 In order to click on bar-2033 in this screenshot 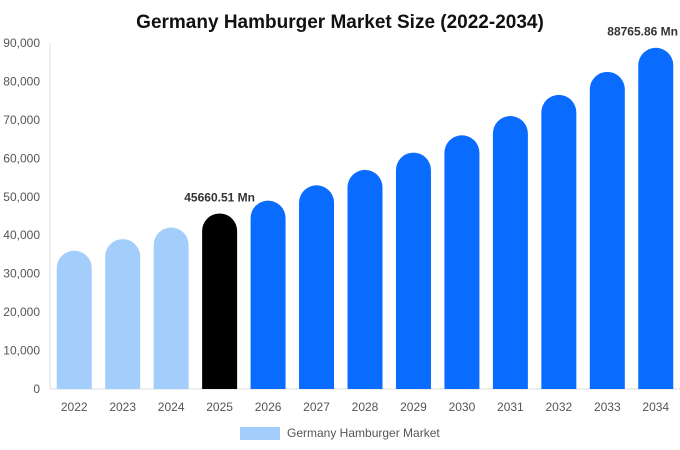, I will do `click(607, 230)`.